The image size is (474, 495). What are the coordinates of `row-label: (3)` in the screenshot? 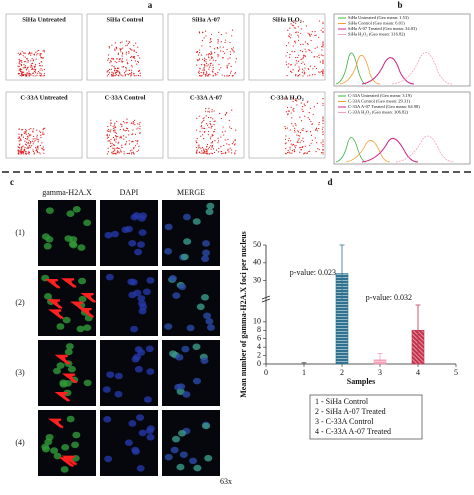 It's located at (20, 372).